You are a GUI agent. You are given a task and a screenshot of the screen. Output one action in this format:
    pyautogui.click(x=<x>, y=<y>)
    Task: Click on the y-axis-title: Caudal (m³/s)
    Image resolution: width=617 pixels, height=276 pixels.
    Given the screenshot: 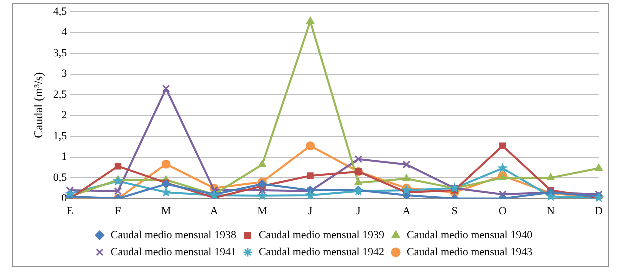 What is the action you would take?
    pyautogui.click(x=38, y=105)
    